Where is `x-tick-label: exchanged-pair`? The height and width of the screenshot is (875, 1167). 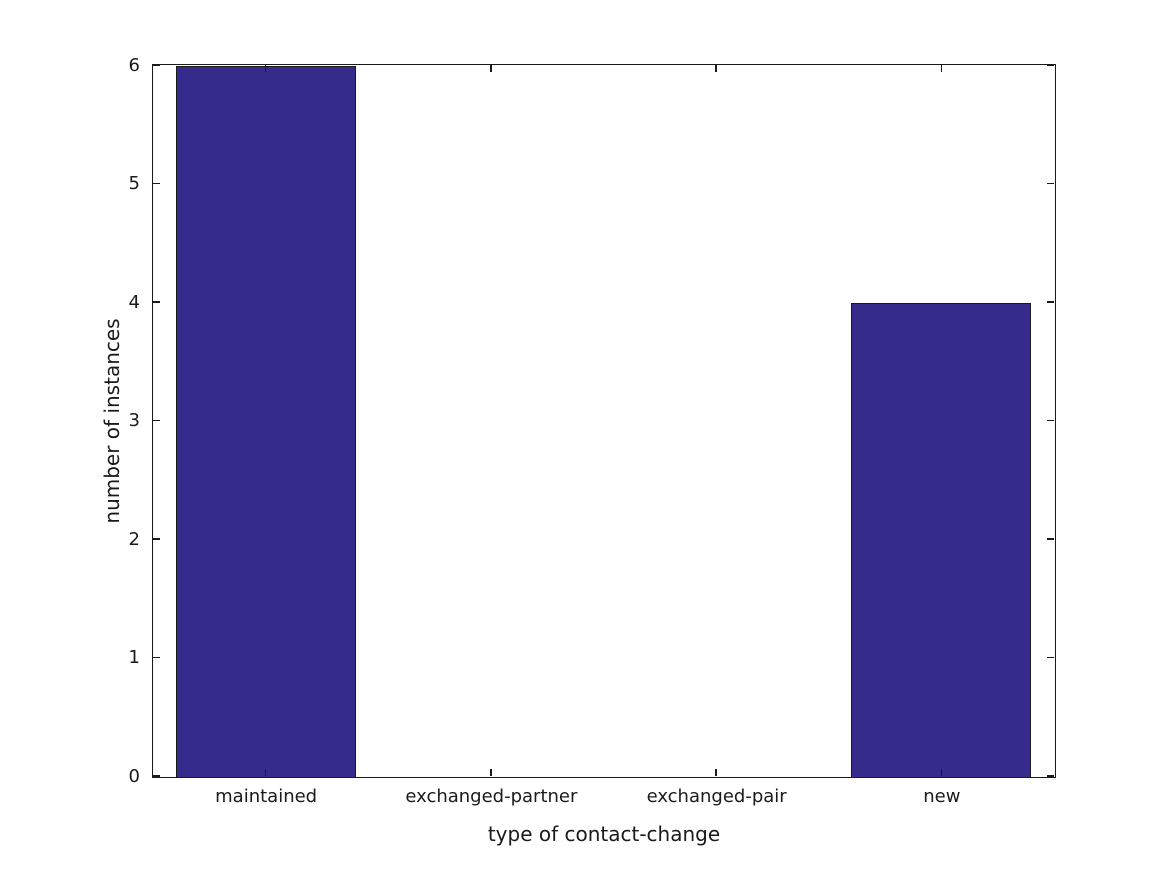 x-tick-label: exchanged-pair is located at coordinates (716, 796).